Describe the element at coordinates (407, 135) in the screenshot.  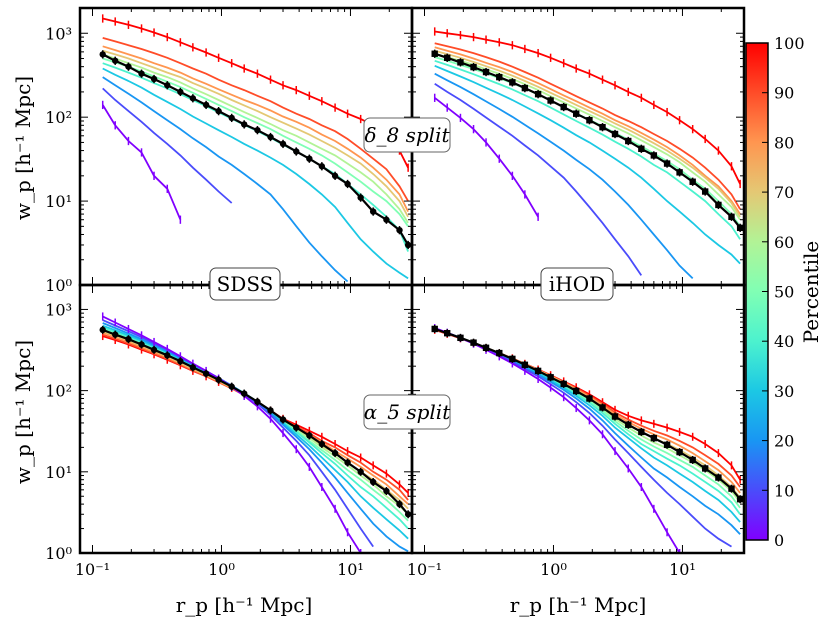
I see `svg-text: δ_8 split` at that location.